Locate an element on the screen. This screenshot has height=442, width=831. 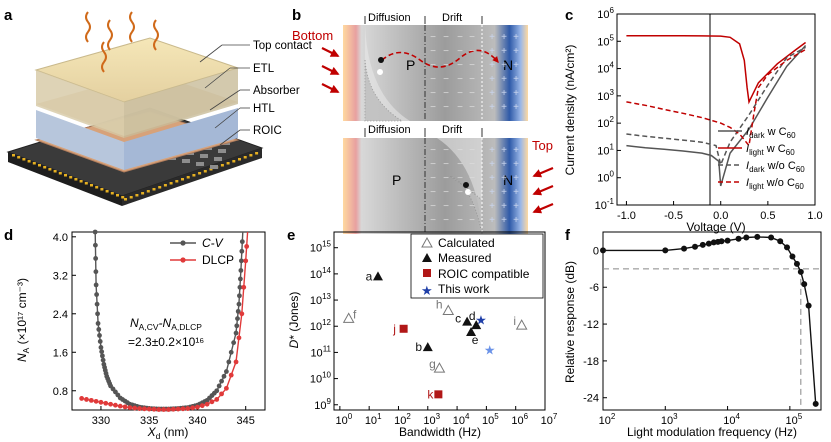
e-ylabel-main: D is located at coordinates (294, 343).